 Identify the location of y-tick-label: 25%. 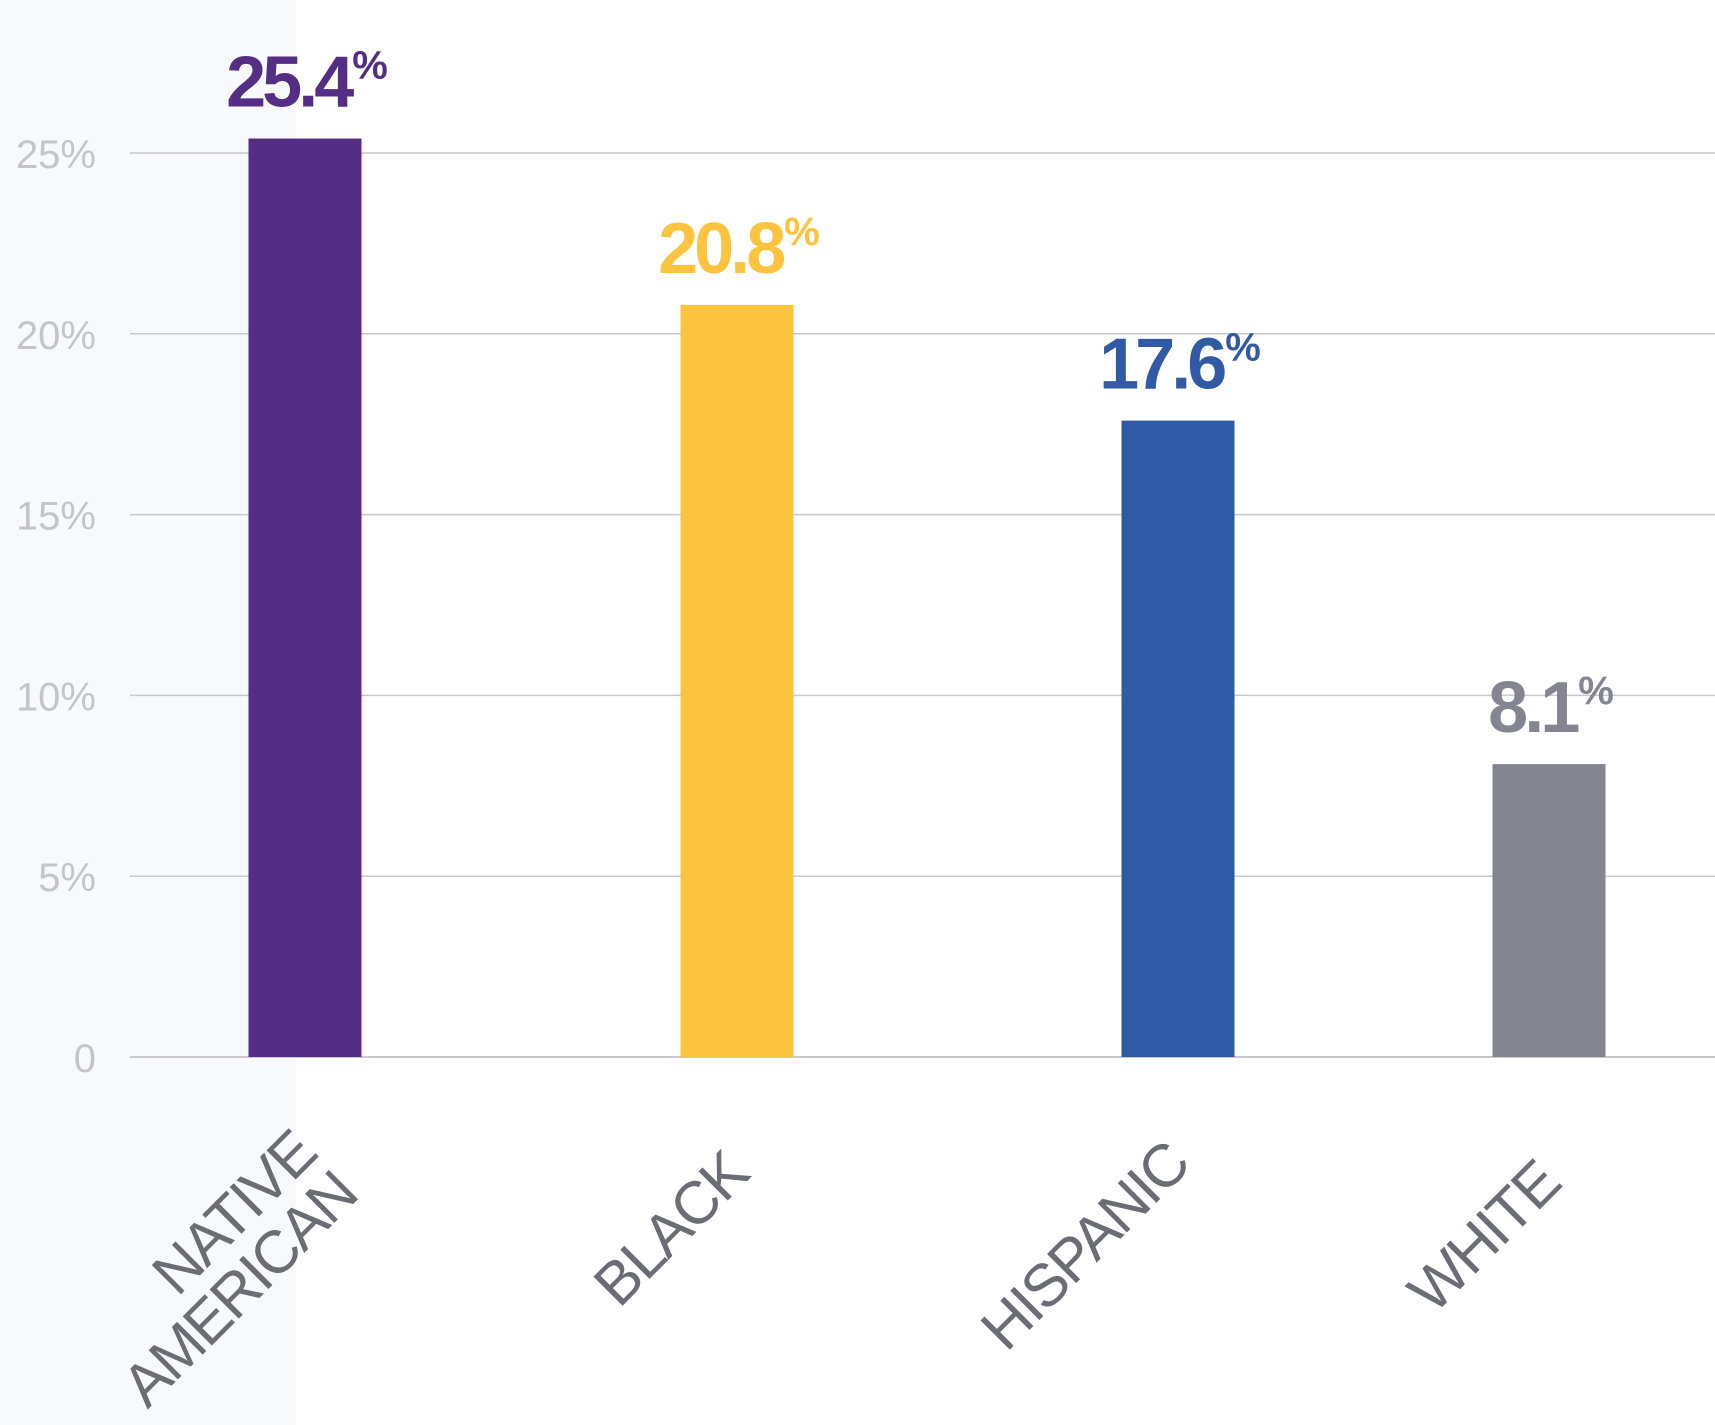
(56, 155).